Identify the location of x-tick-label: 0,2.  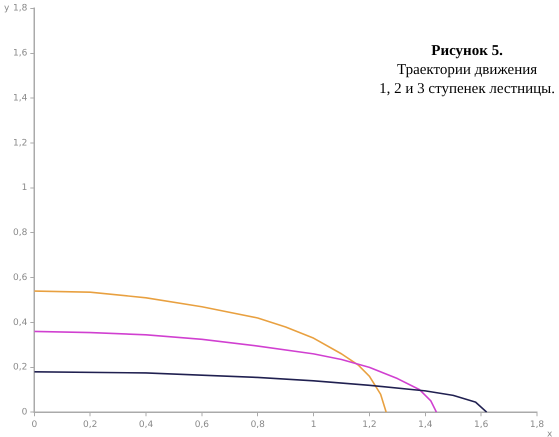
(90, 425).